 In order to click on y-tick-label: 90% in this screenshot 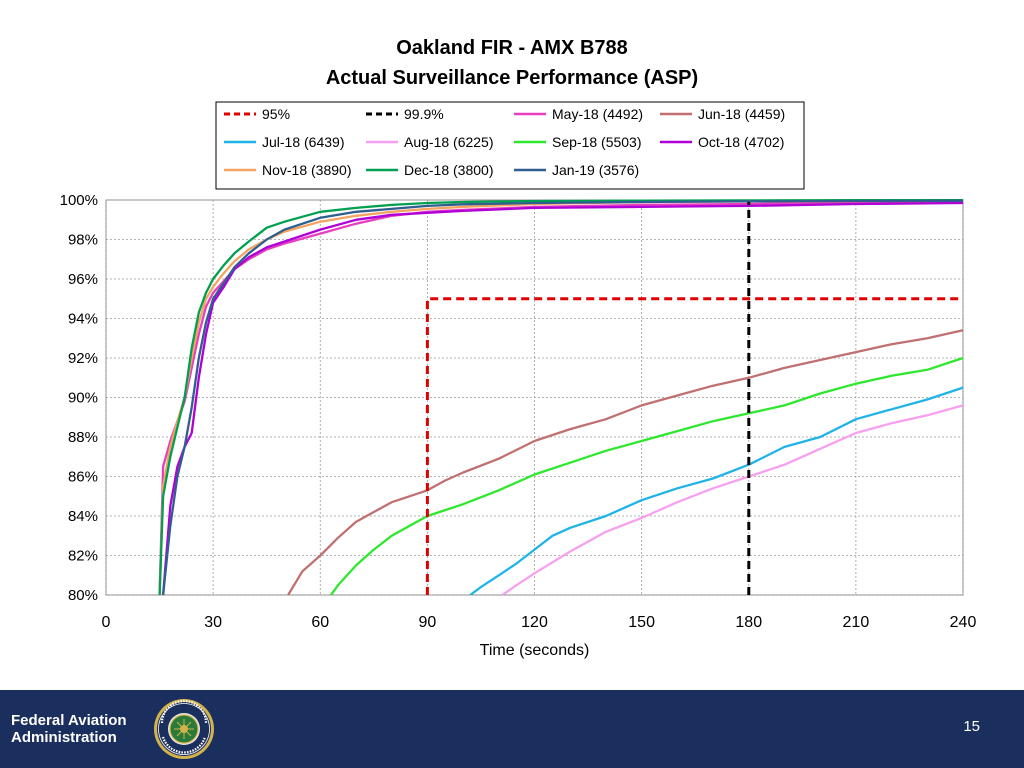, I will do `click(83, 398)`.